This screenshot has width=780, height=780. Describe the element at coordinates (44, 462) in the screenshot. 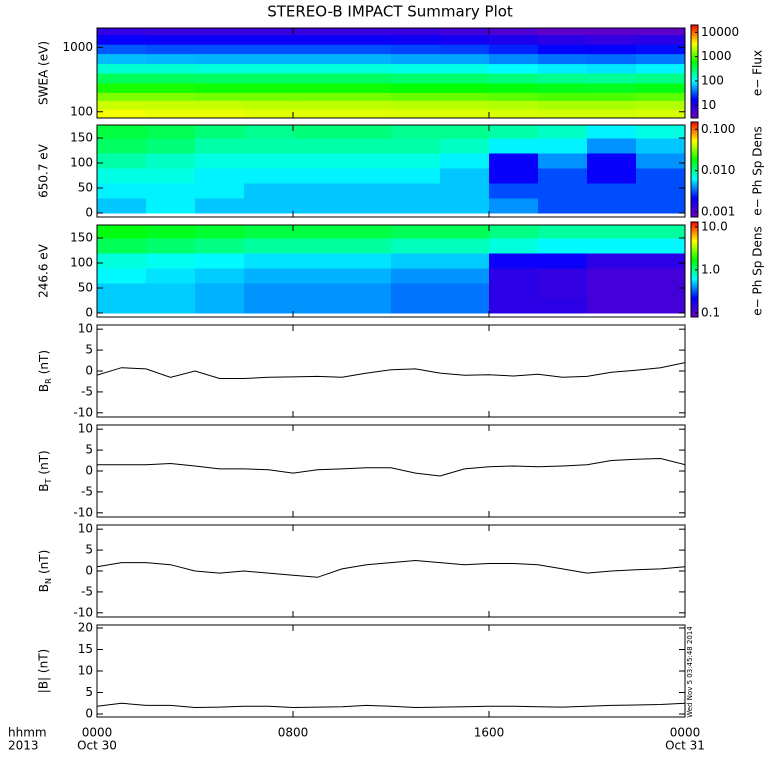

I see `y-axis-label-unit: (nT)` at that location.